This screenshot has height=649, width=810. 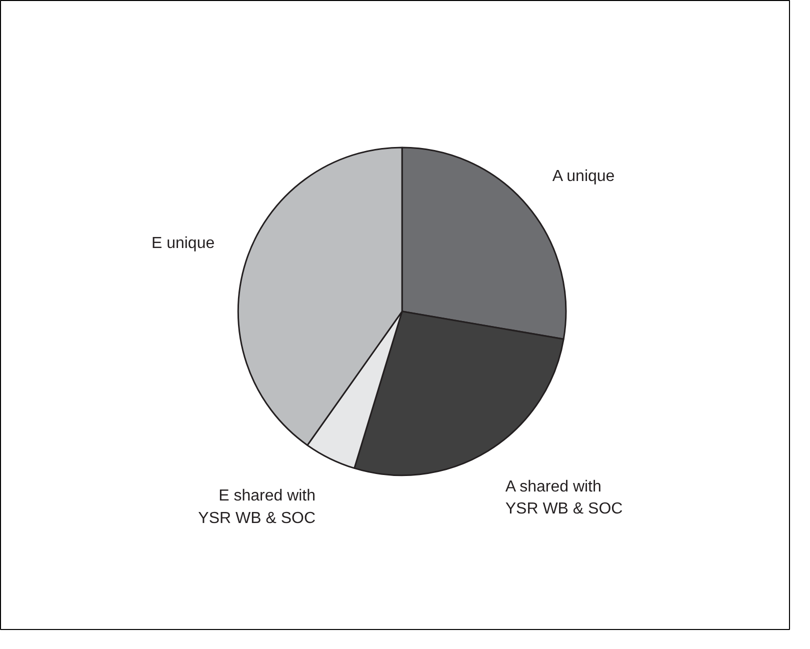 What do you see at coordinates (564, 498) in the screenshot?
I see `slice-label: A shared with YSR WB & SOC` at bounding box center [564, 498].